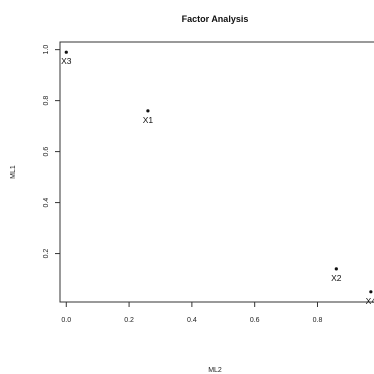 Image resolution: width=374 pixels, height=374 pixels. I want to click on x-tick-label: 0.2, so click(129, 320).